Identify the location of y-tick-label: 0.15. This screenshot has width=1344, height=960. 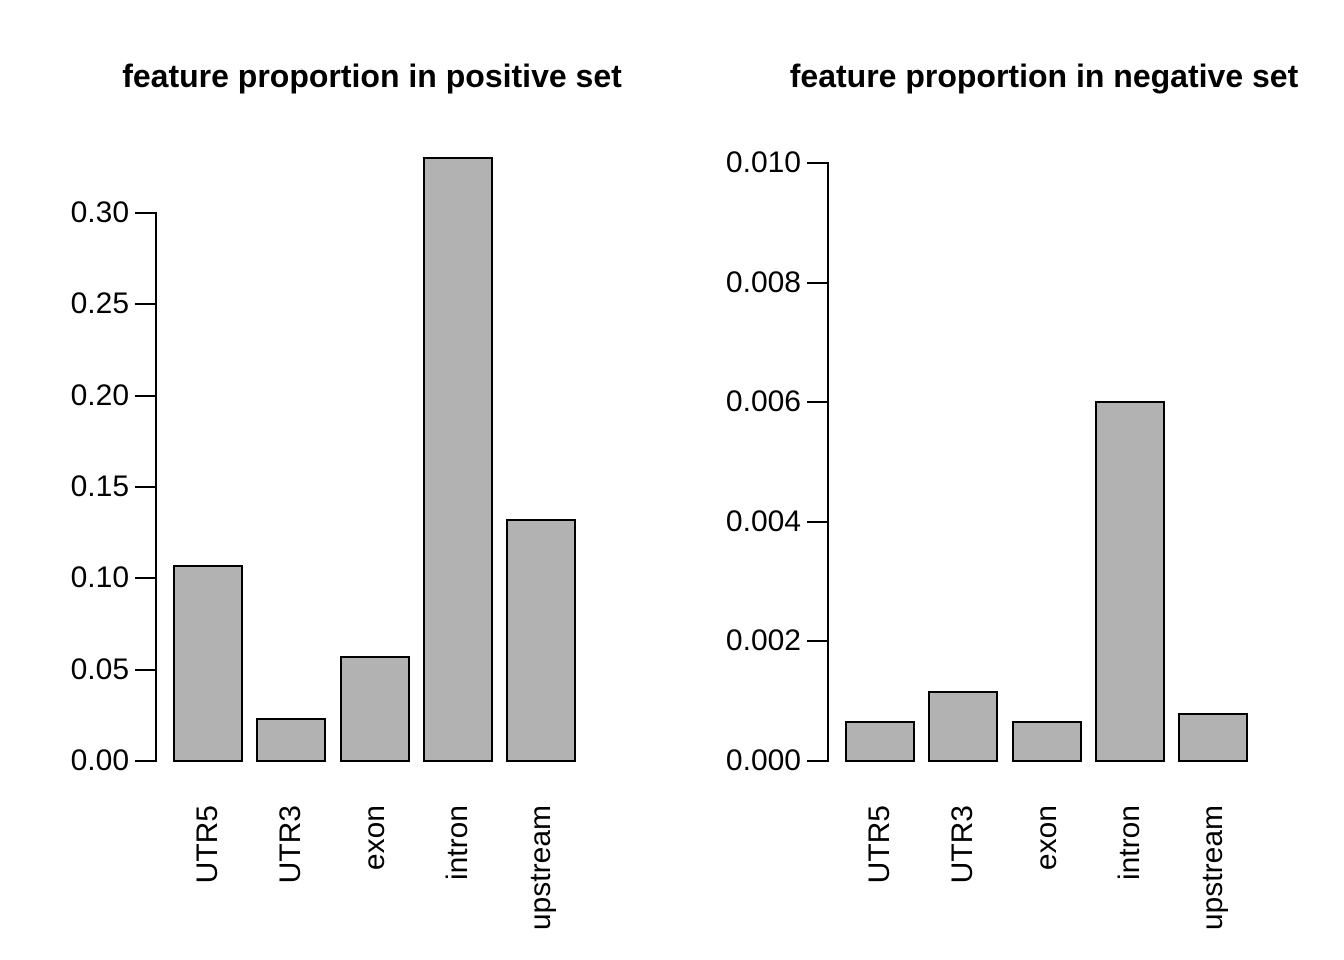
(99, 486).